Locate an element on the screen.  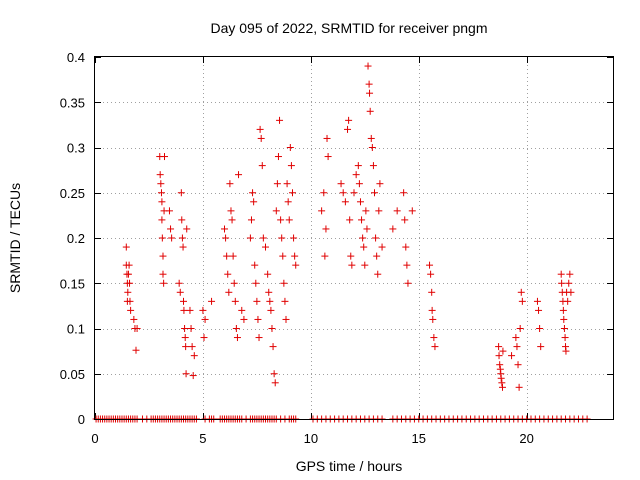
y-tick-label: 0.1 is located at coordinates (76, 329).